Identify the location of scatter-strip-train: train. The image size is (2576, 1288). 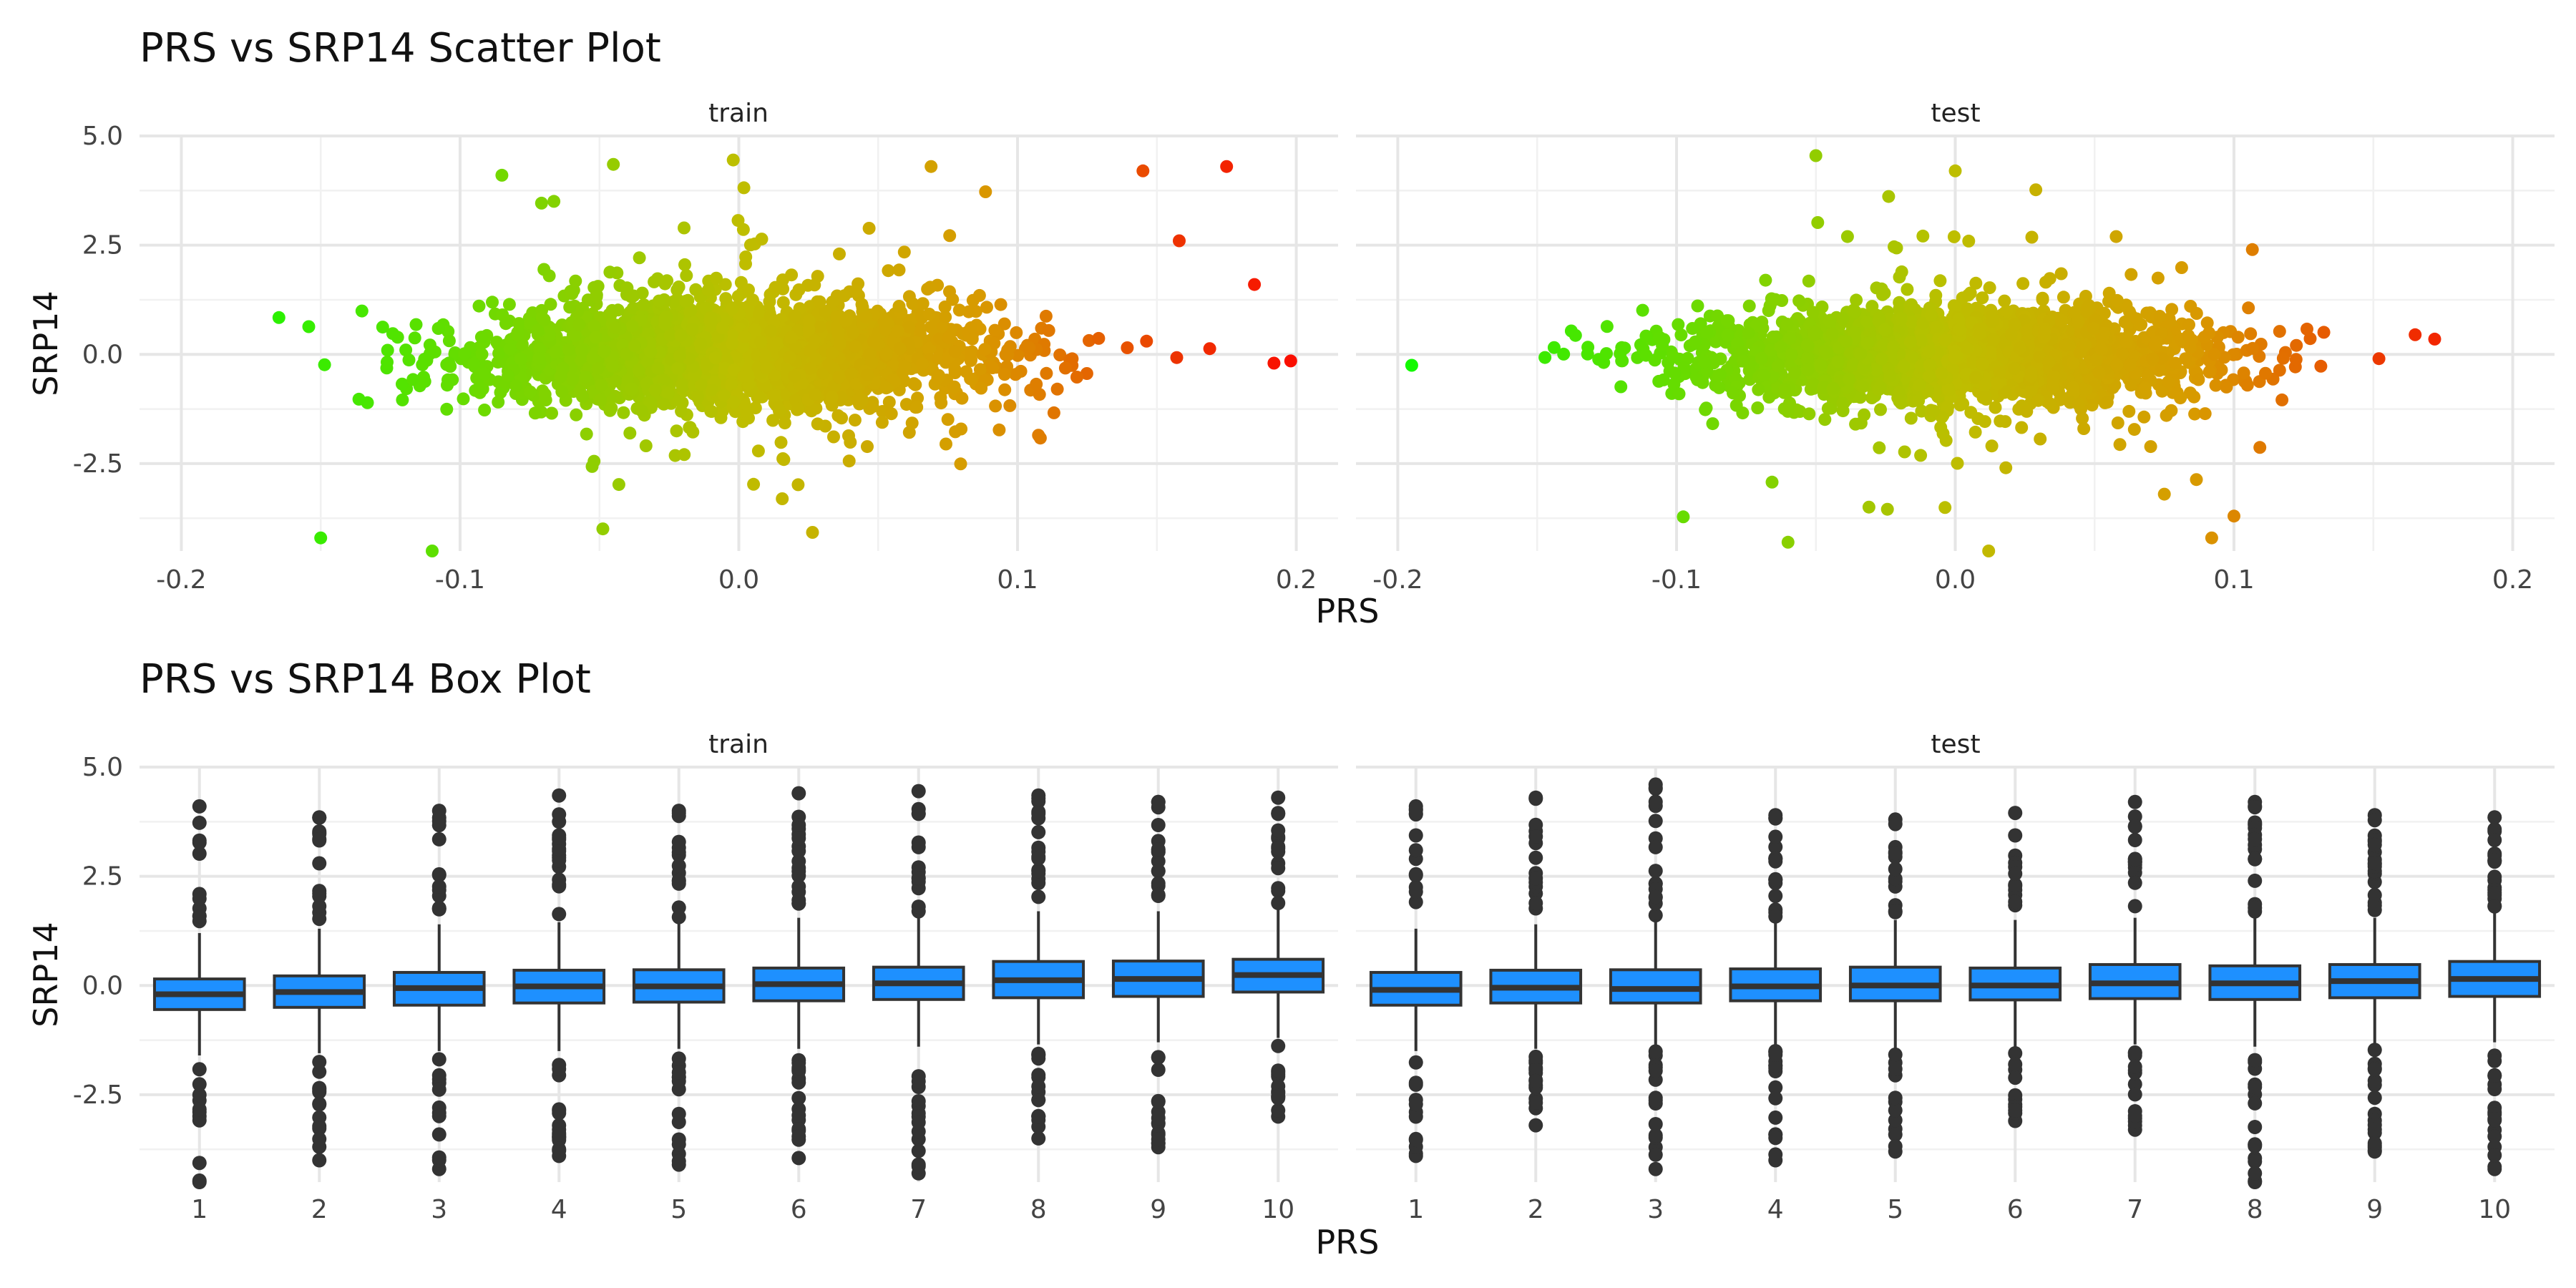
(738, 113).